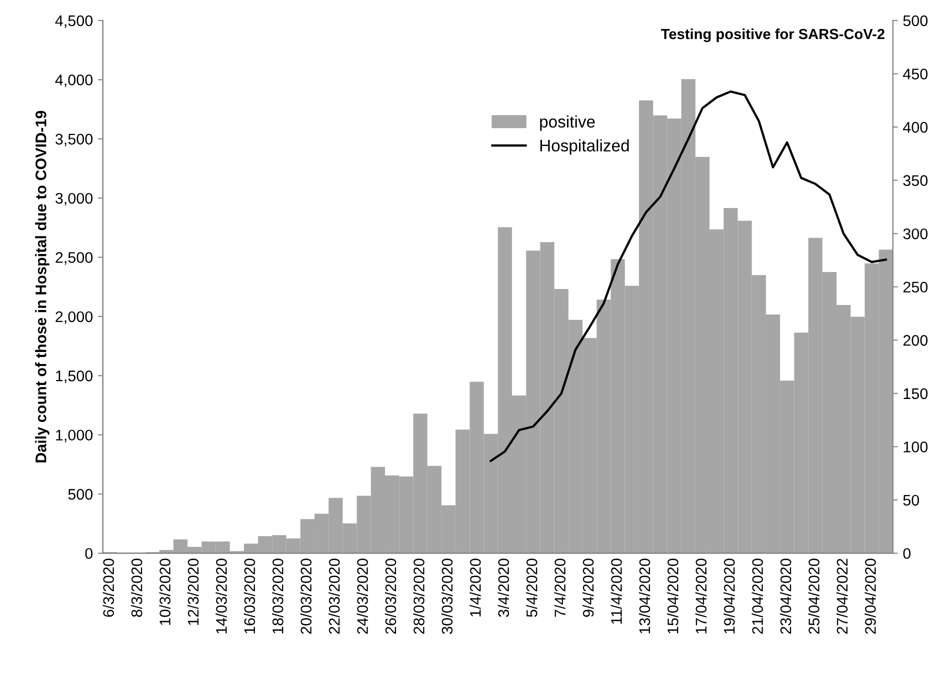 The width and height of the screenshot is (935, 683). I want to click on x-tick-label: 20/03/2020, so click(306, 596).